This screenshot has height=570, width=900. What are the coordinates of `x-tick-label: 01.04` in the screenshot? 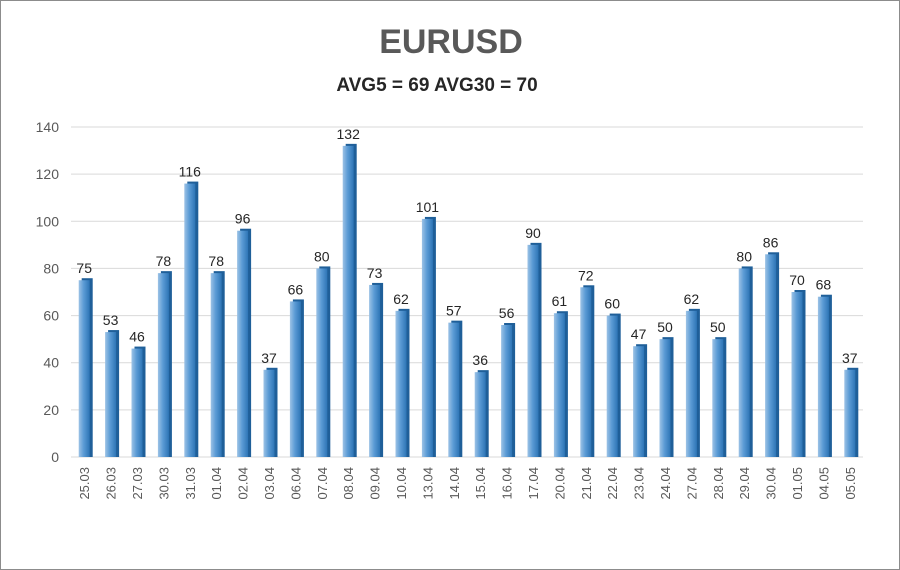 It's located at (216, 483).